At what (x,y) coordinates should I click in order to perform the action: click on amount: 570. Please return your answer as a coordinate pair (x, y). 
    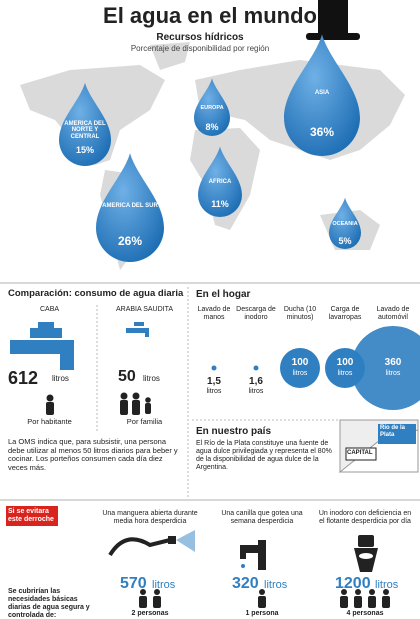
    Looking at the image, I should click on (133, 583).